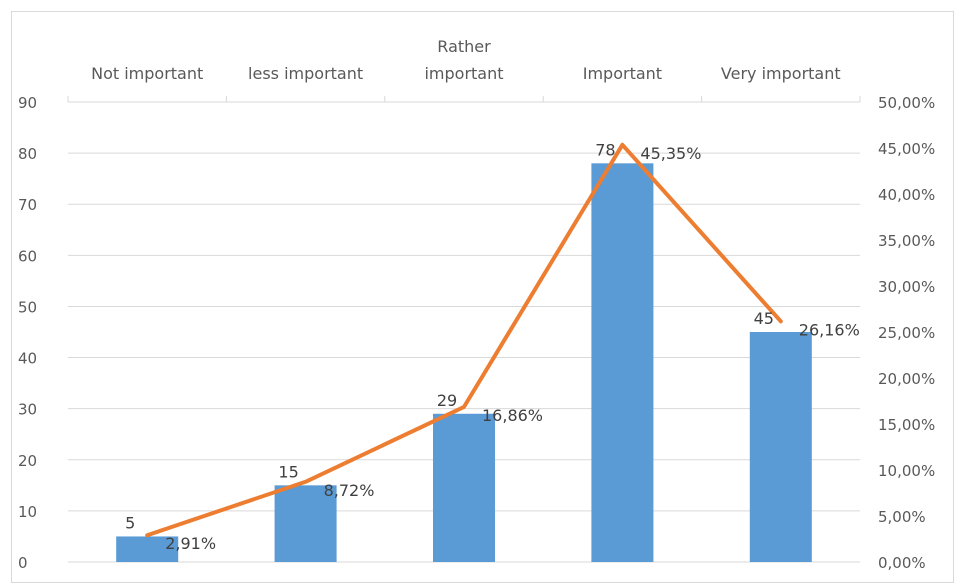  Describe the element at coordinates (906, 241) in the screenshot. I see `right-tick-label: 35,00%` at that location.